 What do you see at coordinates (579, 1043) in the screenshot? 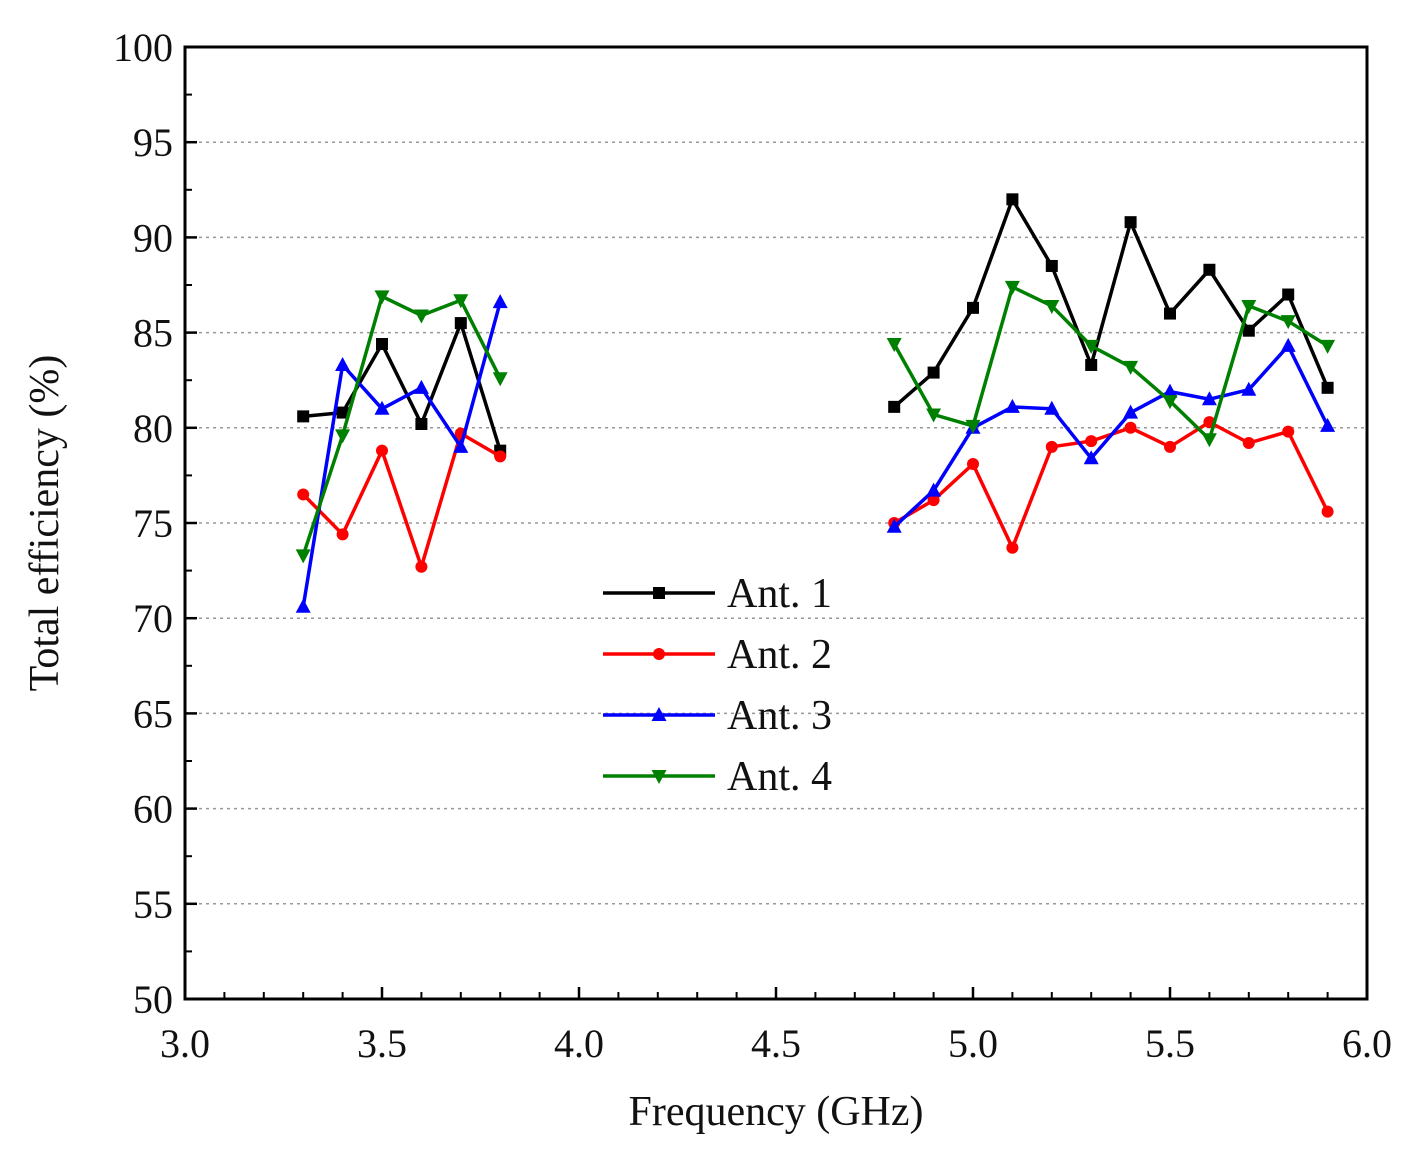
I see `x-tick-label: 4.0` at bounding box center [579, 1043].